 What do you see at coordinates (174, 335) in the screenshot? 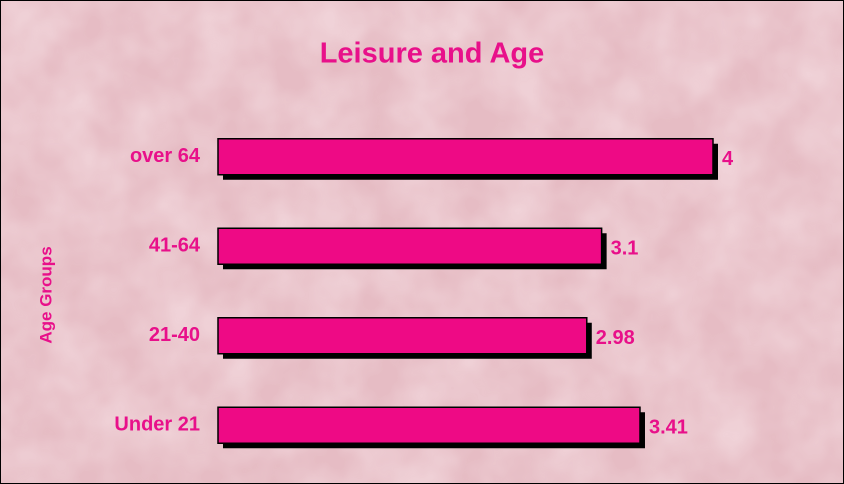
I see `y-tick-label: 21-40` at bounding box center [174, 335].